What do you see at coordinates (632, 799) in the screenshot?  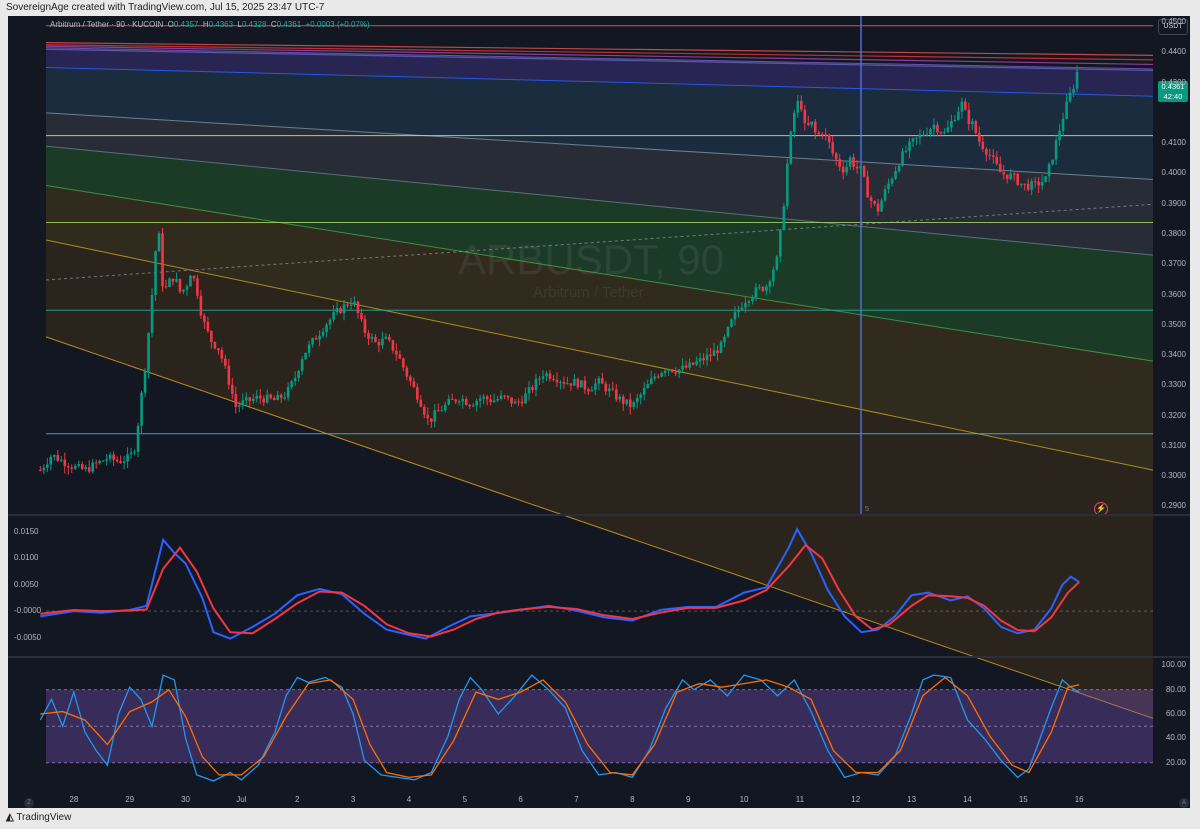 I see `date-axis-label: 8` at bounding box center [632, 799].